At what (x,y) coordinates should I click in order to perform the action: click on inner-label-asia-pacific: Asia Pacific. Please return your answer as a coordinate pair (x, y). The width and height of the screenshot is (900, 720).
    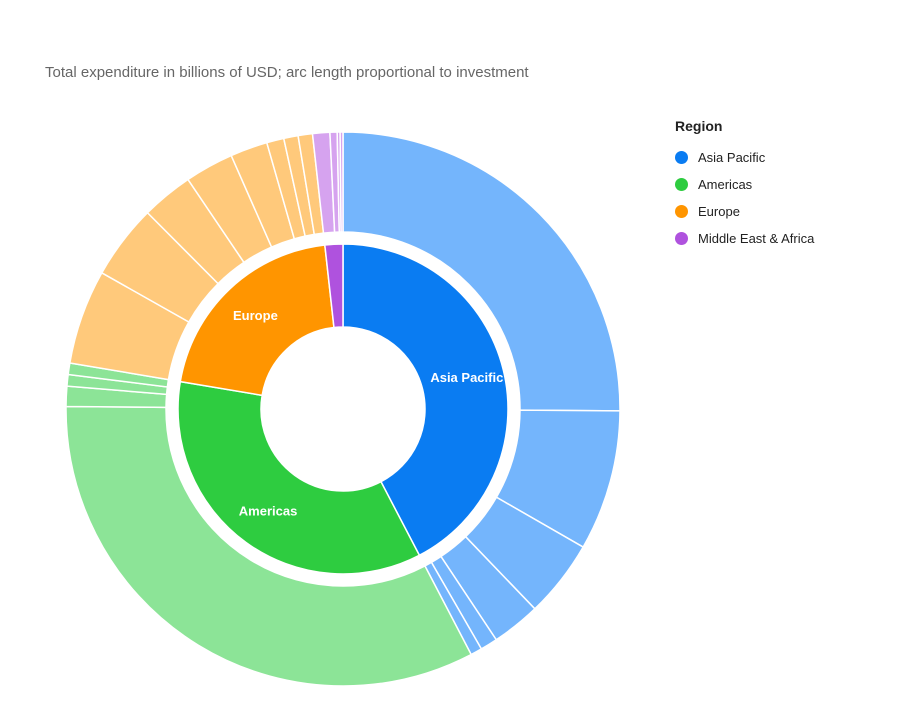
    Looking at the image, I should click on (466, 377).